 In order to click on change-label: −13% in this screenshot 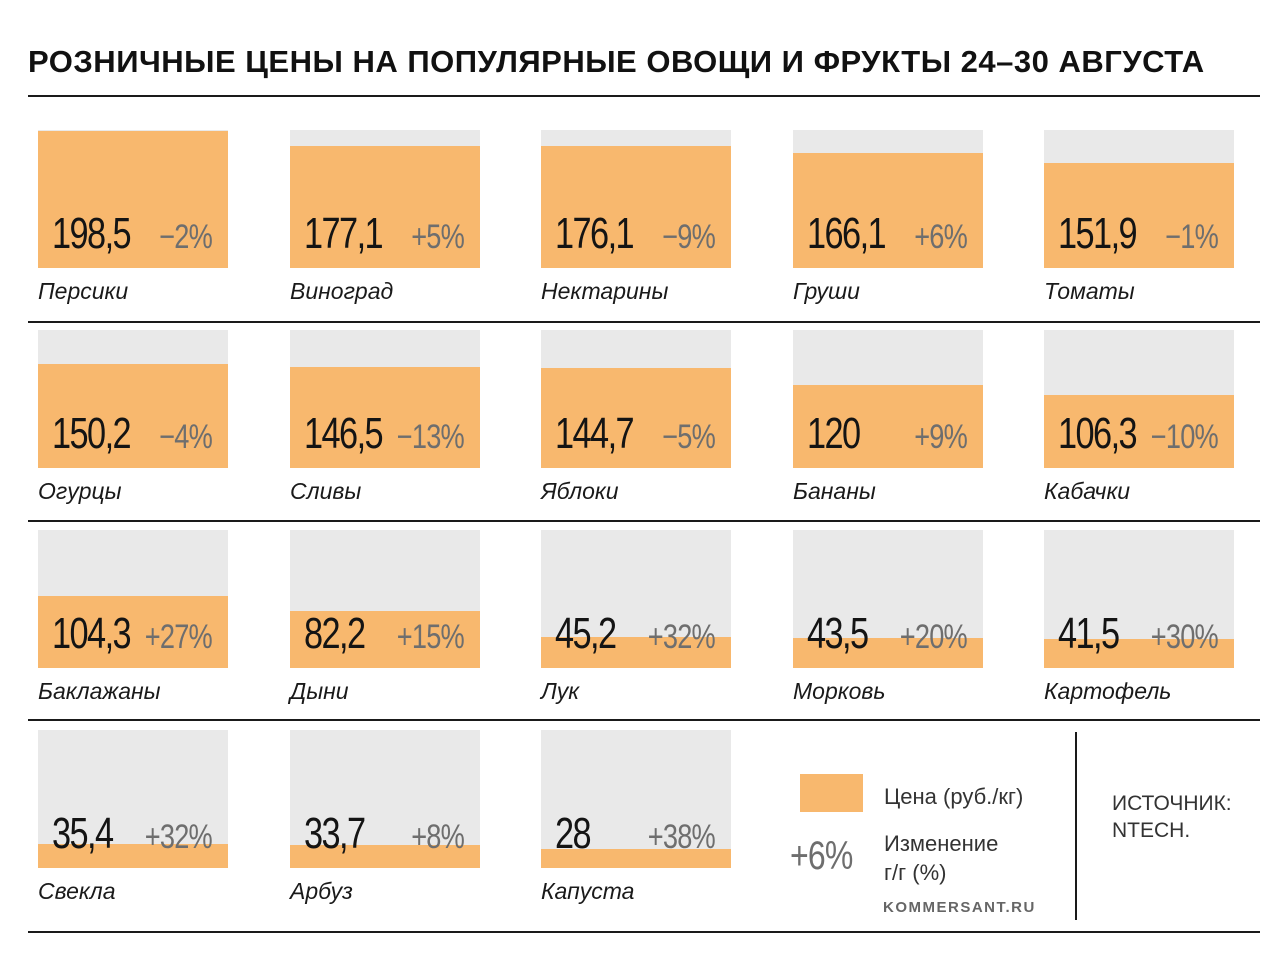, I will do `click(430, 437)`.